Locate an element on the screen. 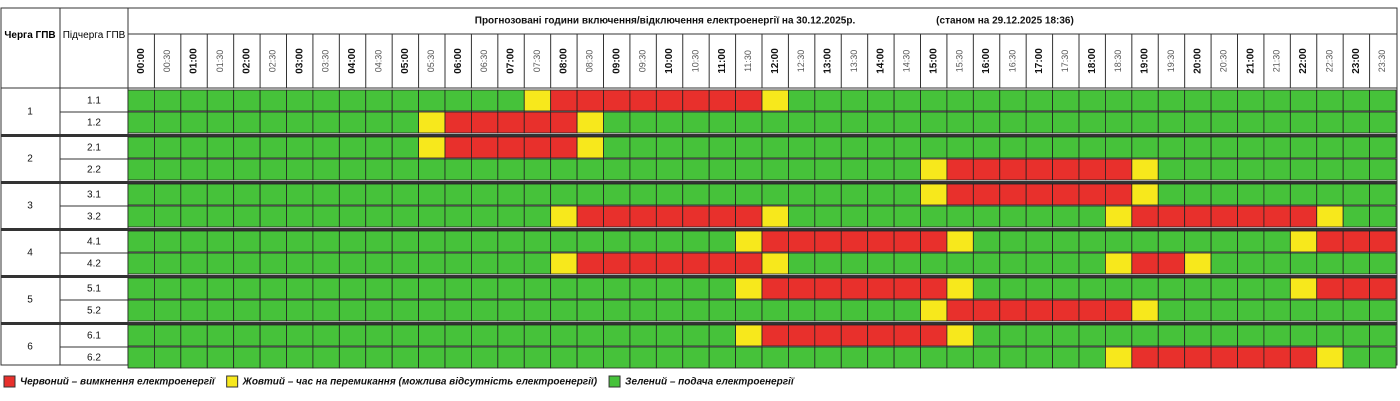 Image resolution: width=1400 pixels, height=401 pixels. legend-swatch is located at coordinates (614, 381).